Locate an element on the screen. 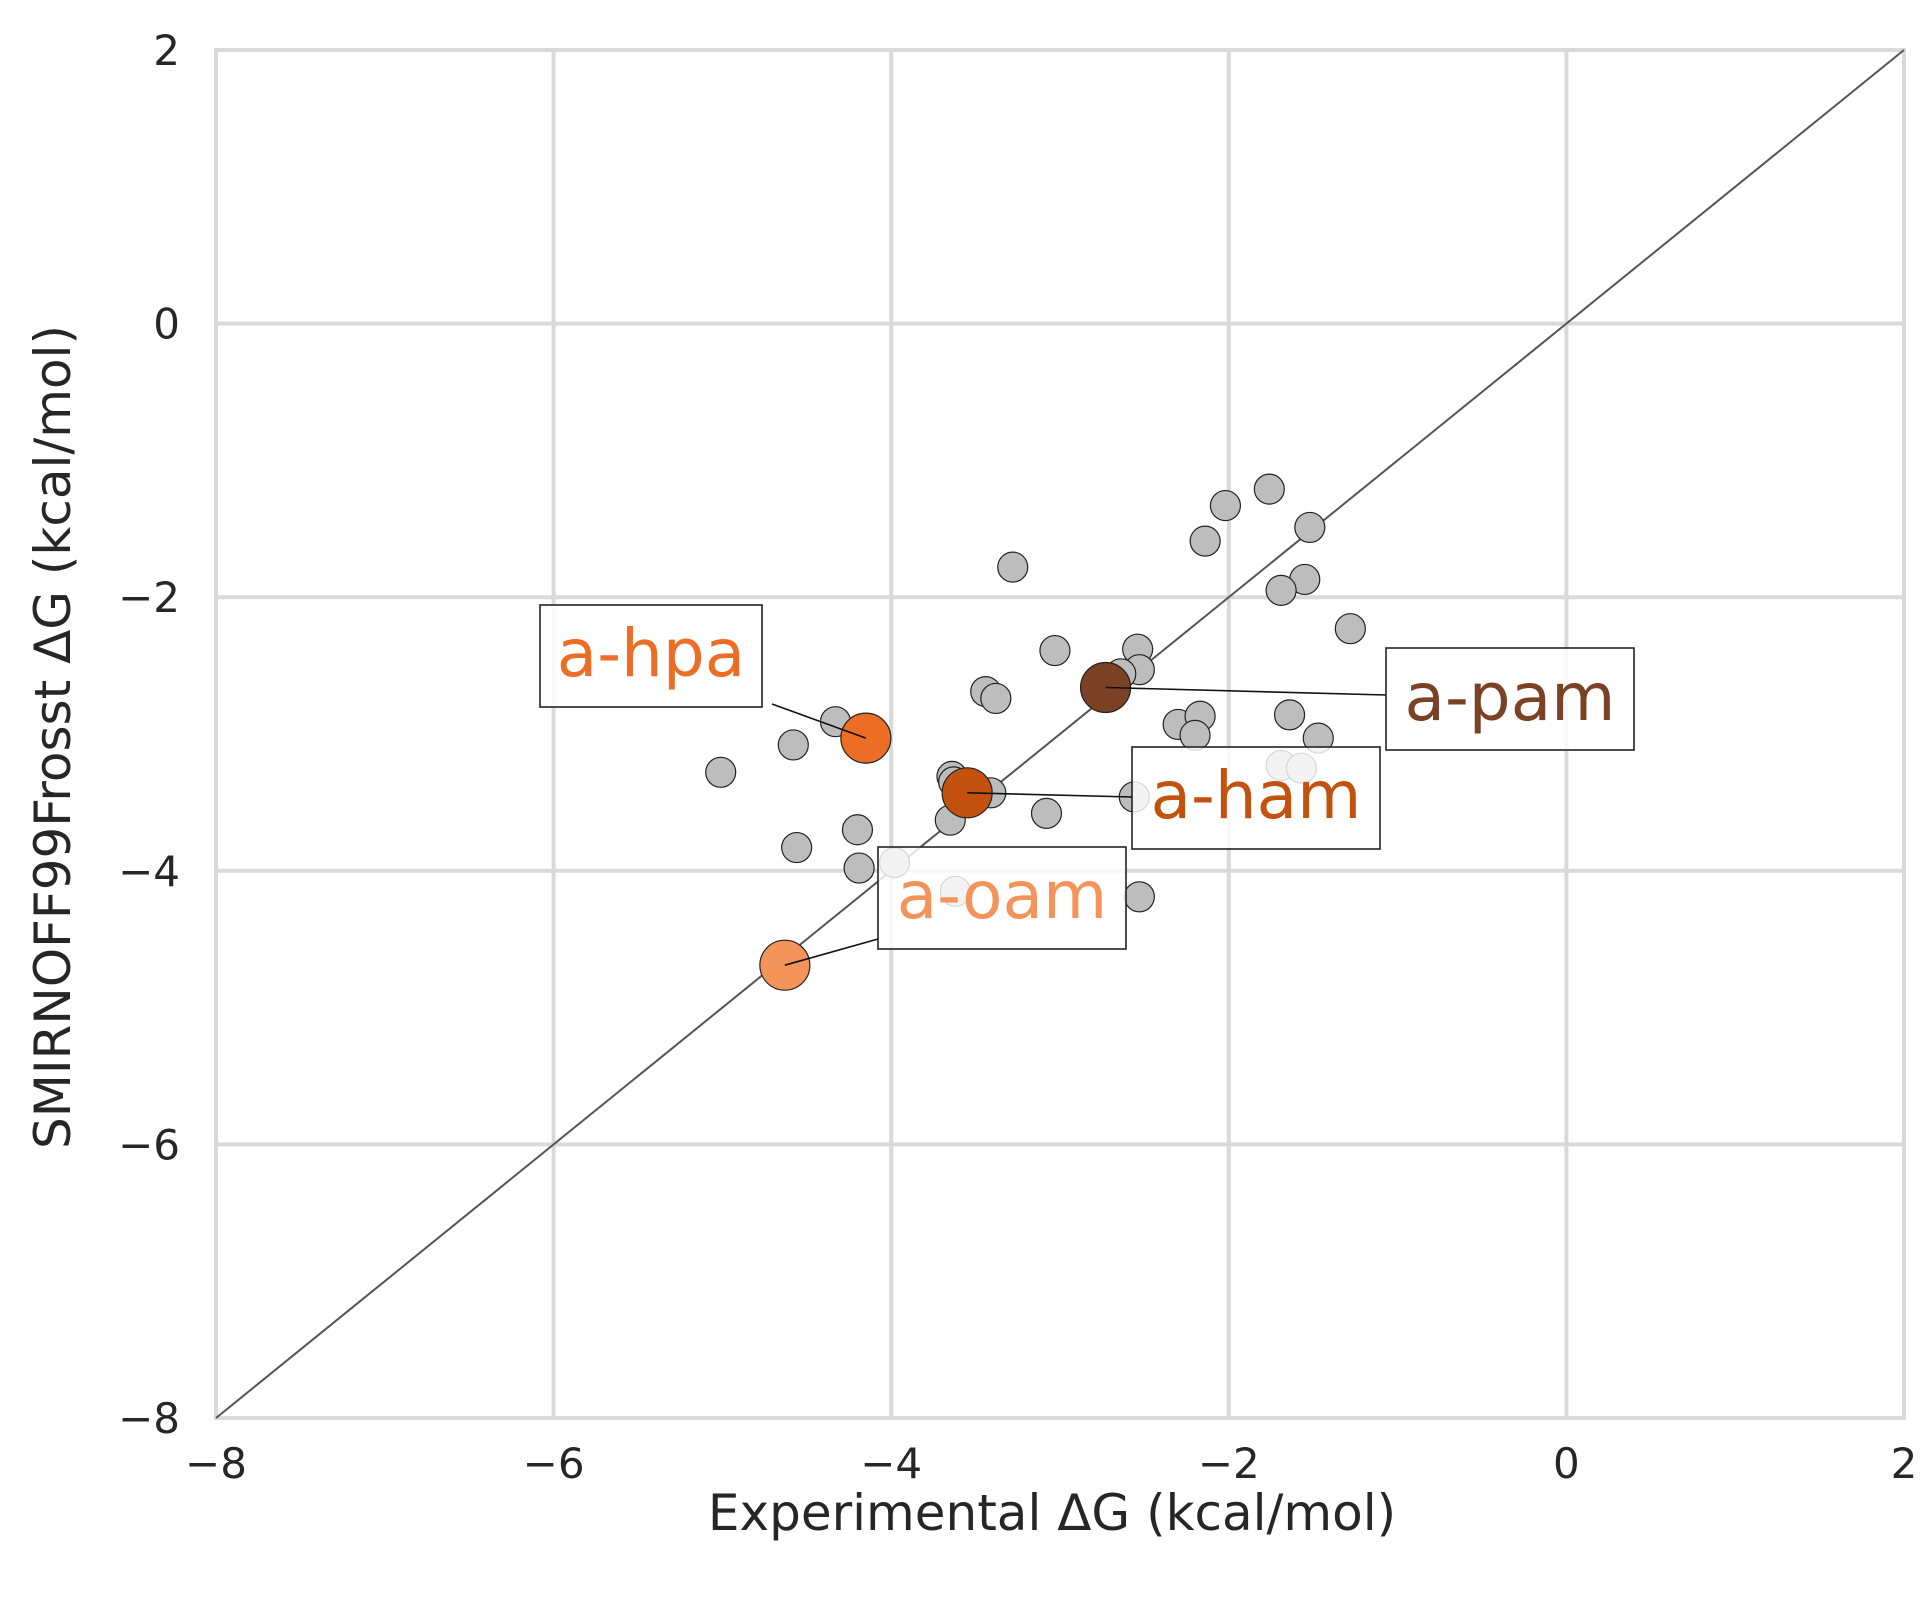  x-tick-label: 0 is located at coordinates (1566, 1463).